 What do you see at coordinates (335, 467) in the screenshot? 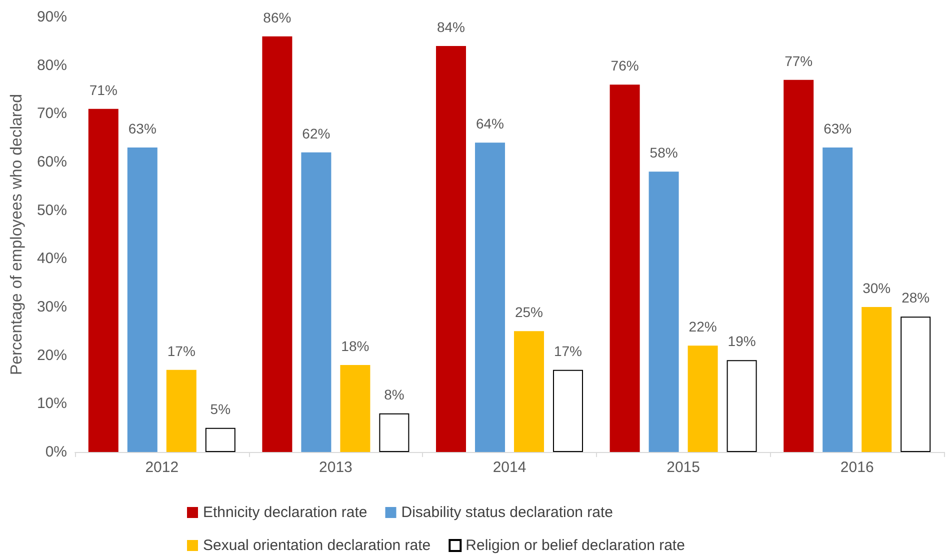
I see `x-tick-label: 2013` at bounding box center [335, 467].